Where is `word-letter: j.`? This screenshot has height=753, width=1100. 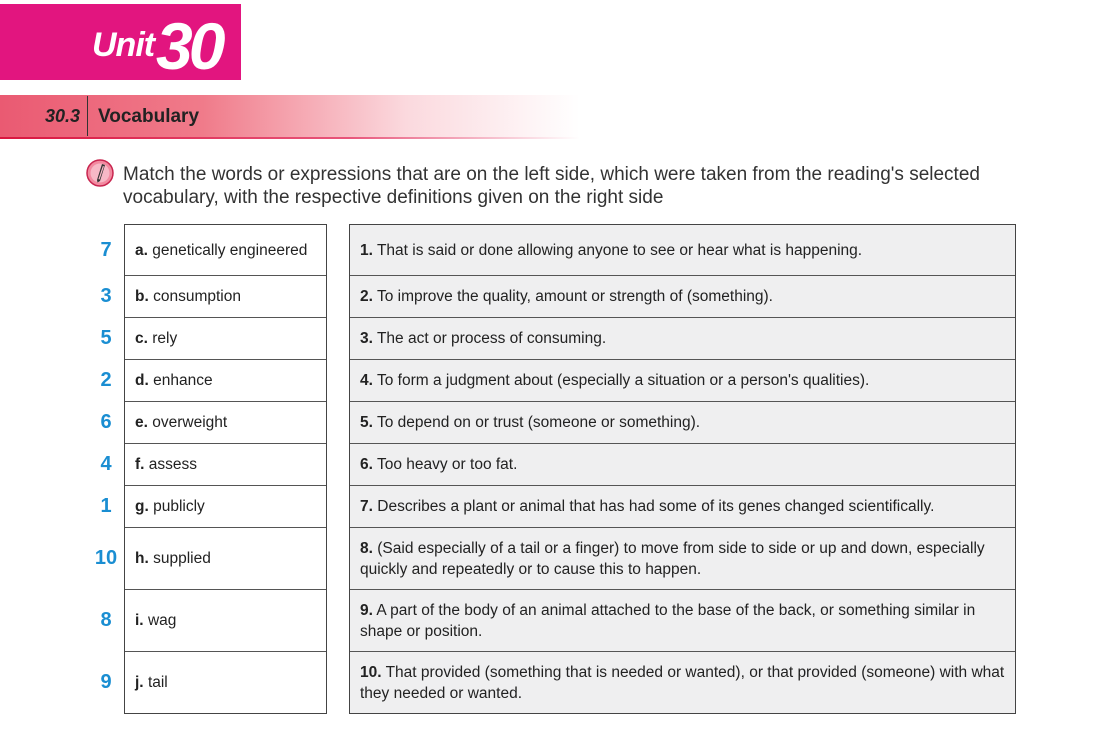 word-letter: j. is located at coordinates (139, 682).